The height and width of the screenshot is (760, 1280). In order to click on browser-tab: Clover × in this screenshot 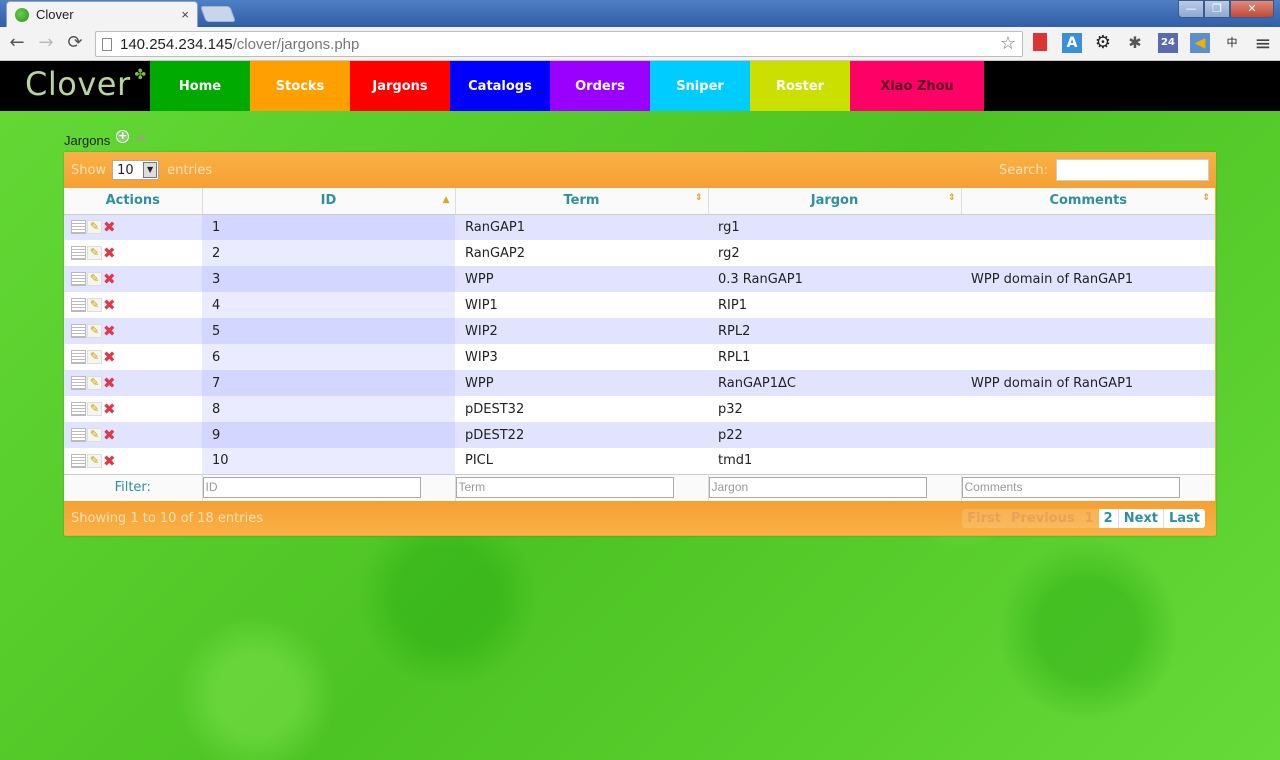, I will do `click(102, 14)`.